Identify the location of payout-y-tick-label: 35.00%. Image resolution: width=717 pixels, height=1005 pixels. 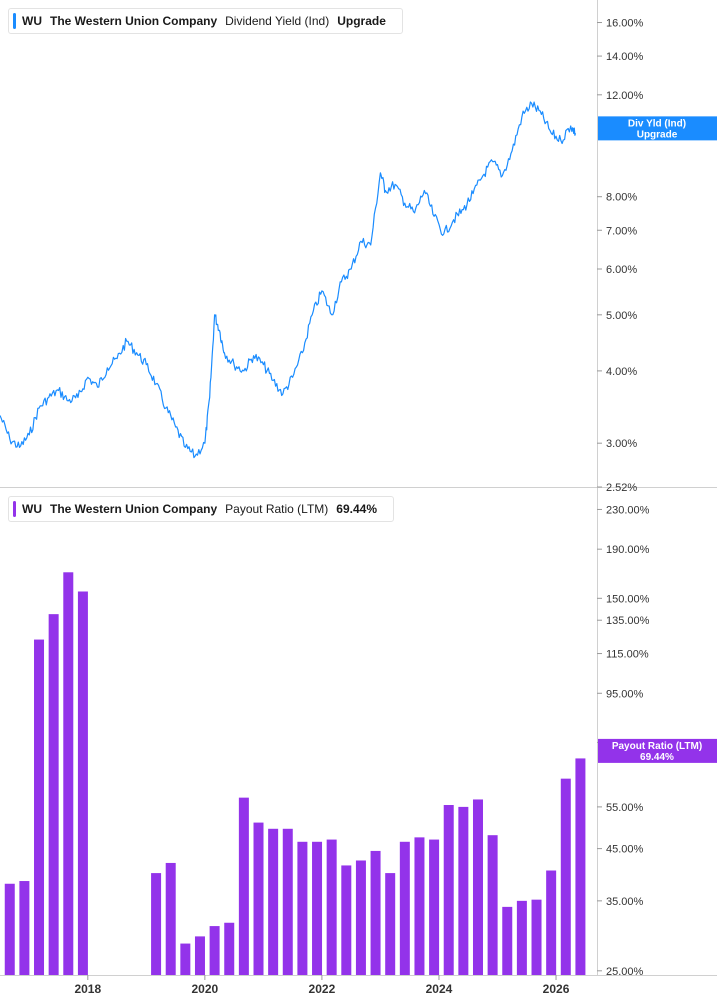
(625, 902).